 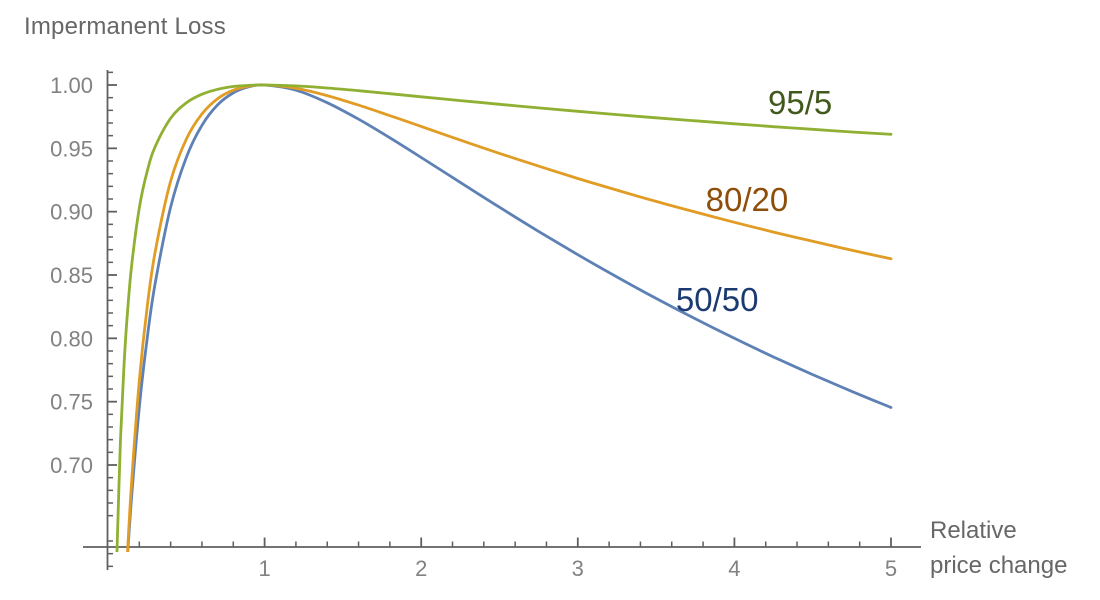 I want to click on x-axis-name-line1: Relative, so click(x=973, y=530).